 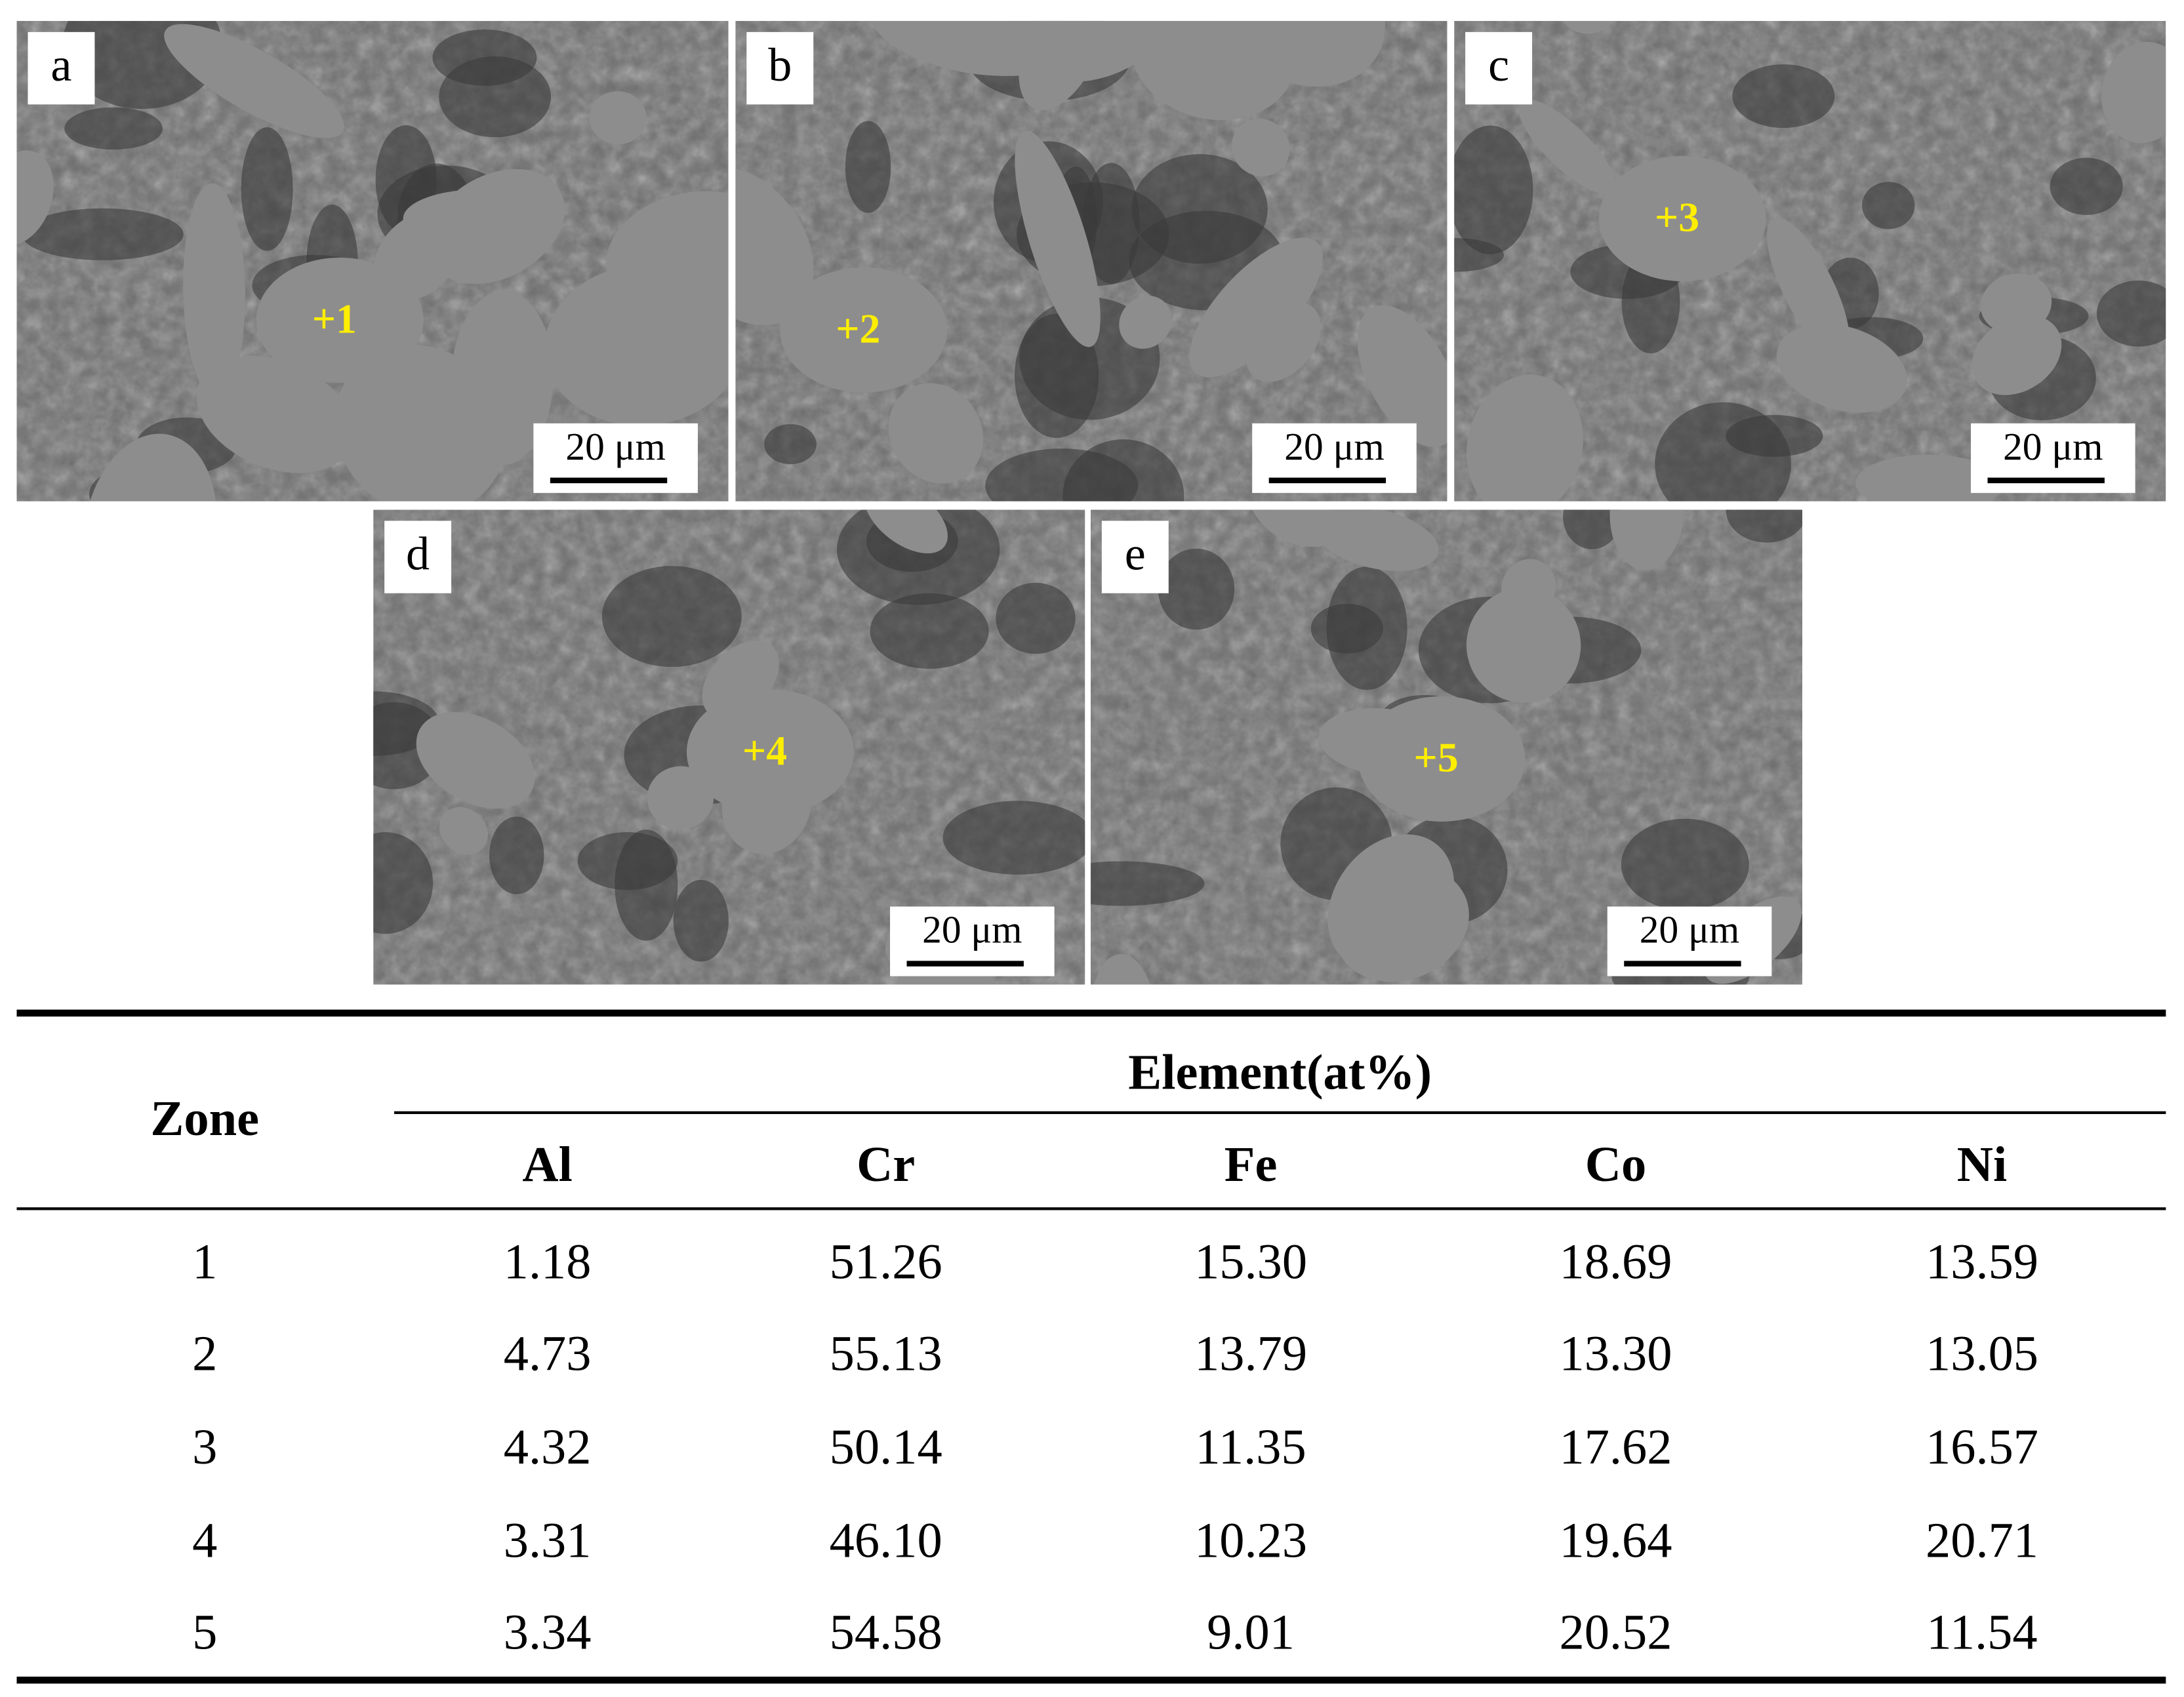 What do you see at coordinates (205, 1353) in the screenshot?
I see `zone-cell: 2` at bounding box center [205, 1353].